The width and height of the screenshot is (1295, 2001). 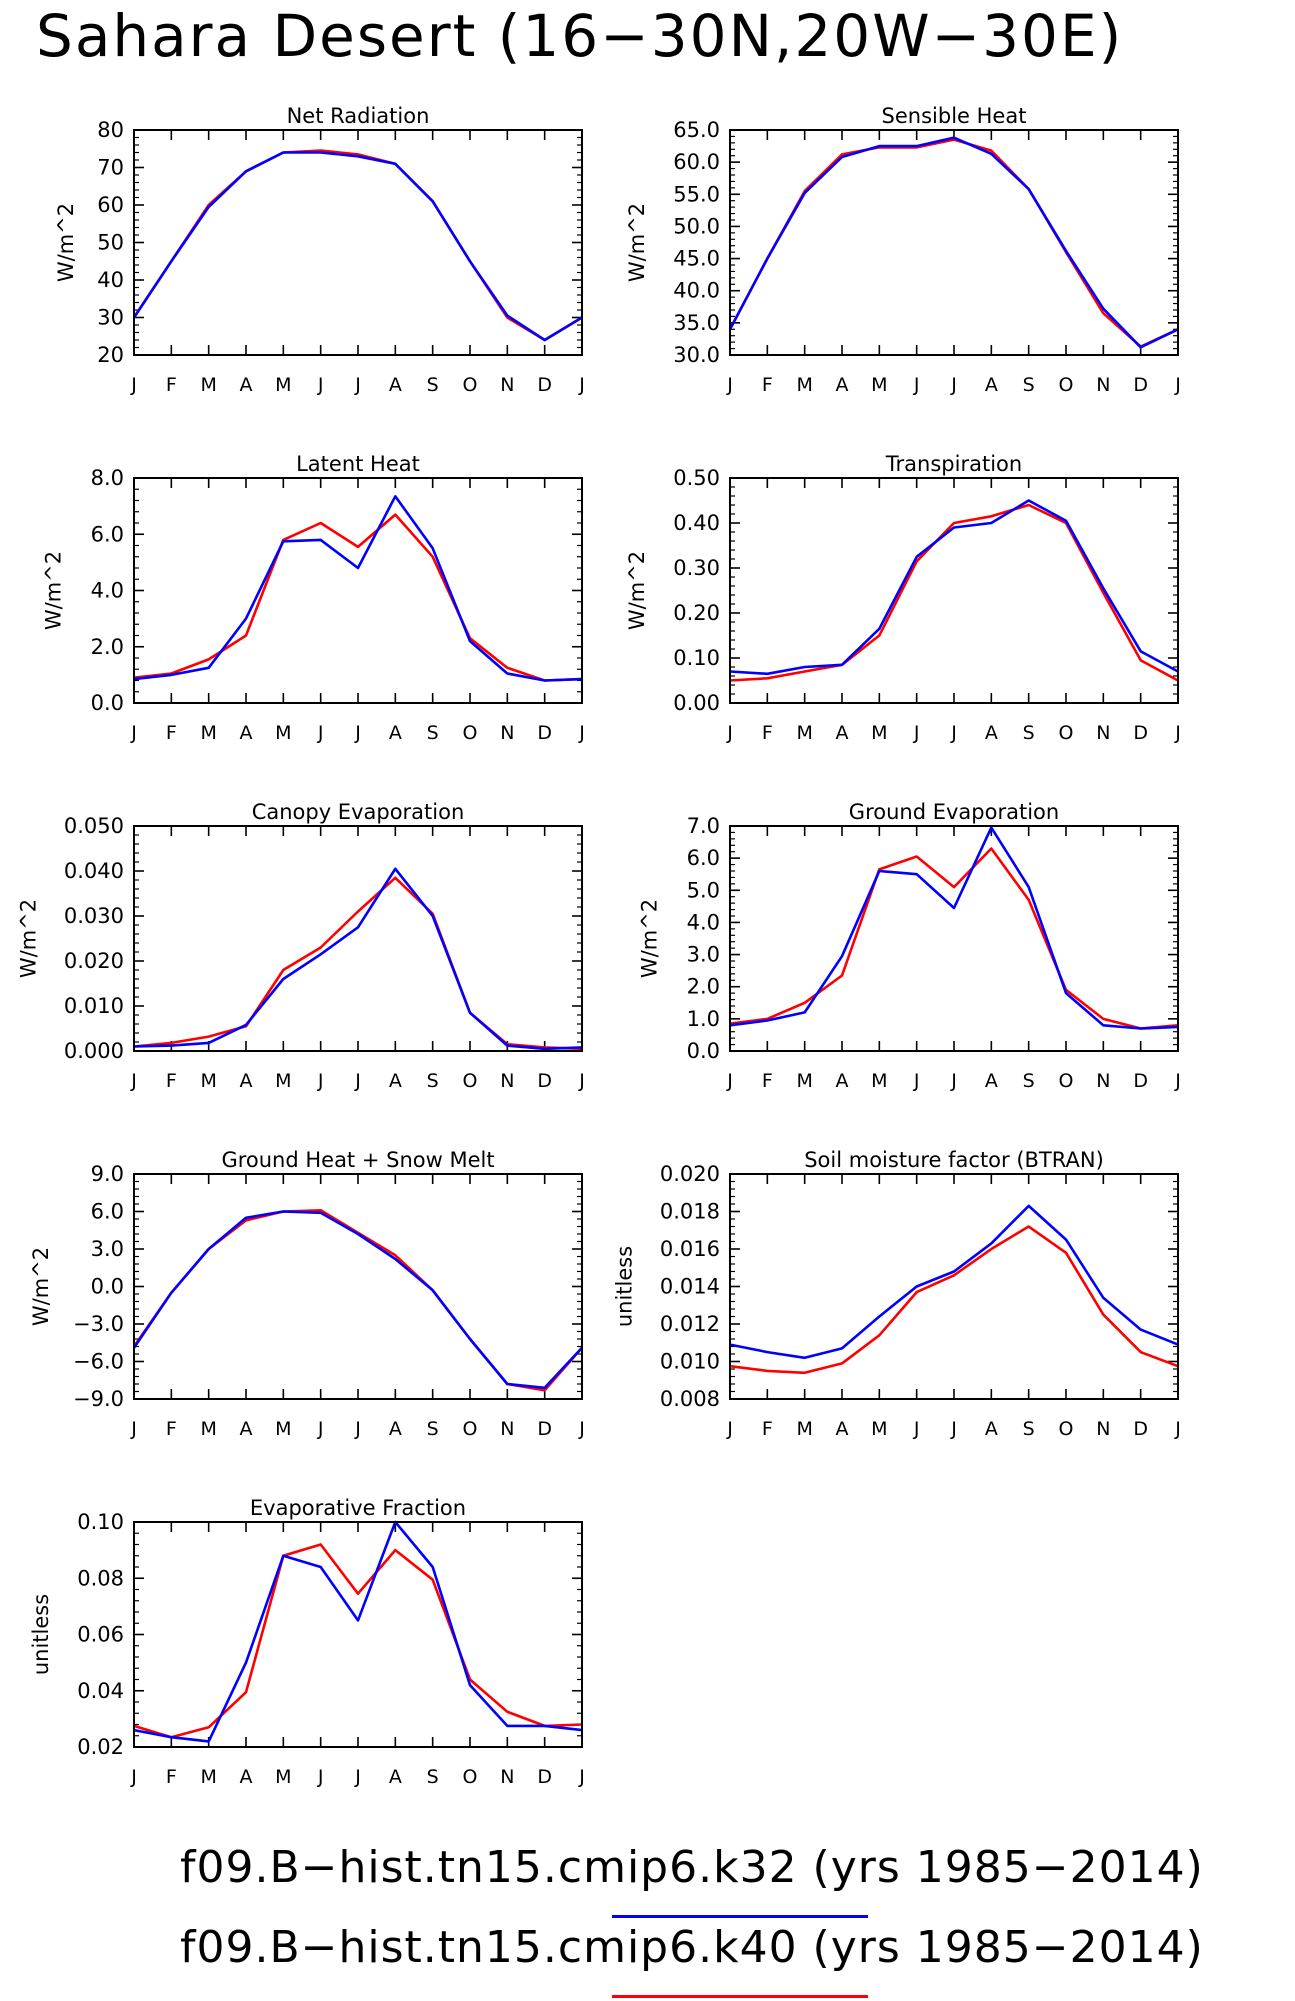 I want to click on y-tick-label: 0.014, so click(x=690, y=1287).